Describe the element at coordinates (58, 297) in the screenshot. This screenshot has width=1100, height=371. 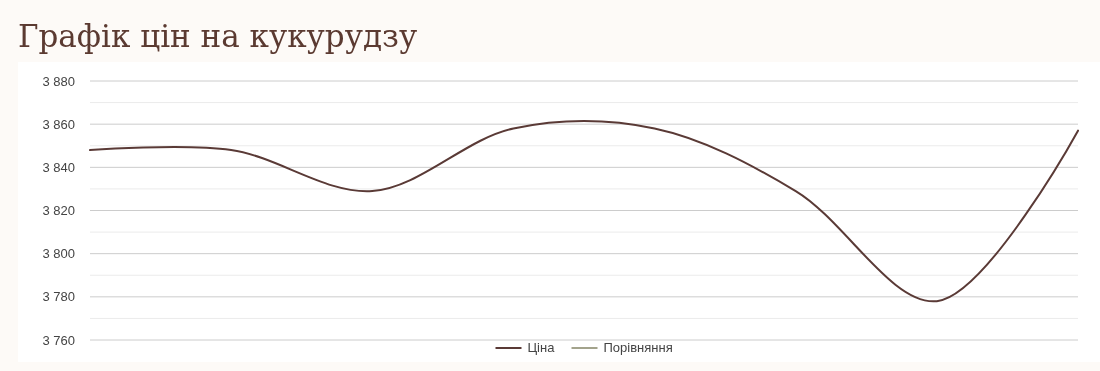
I see `y-tick-label: 3 780` at that location.